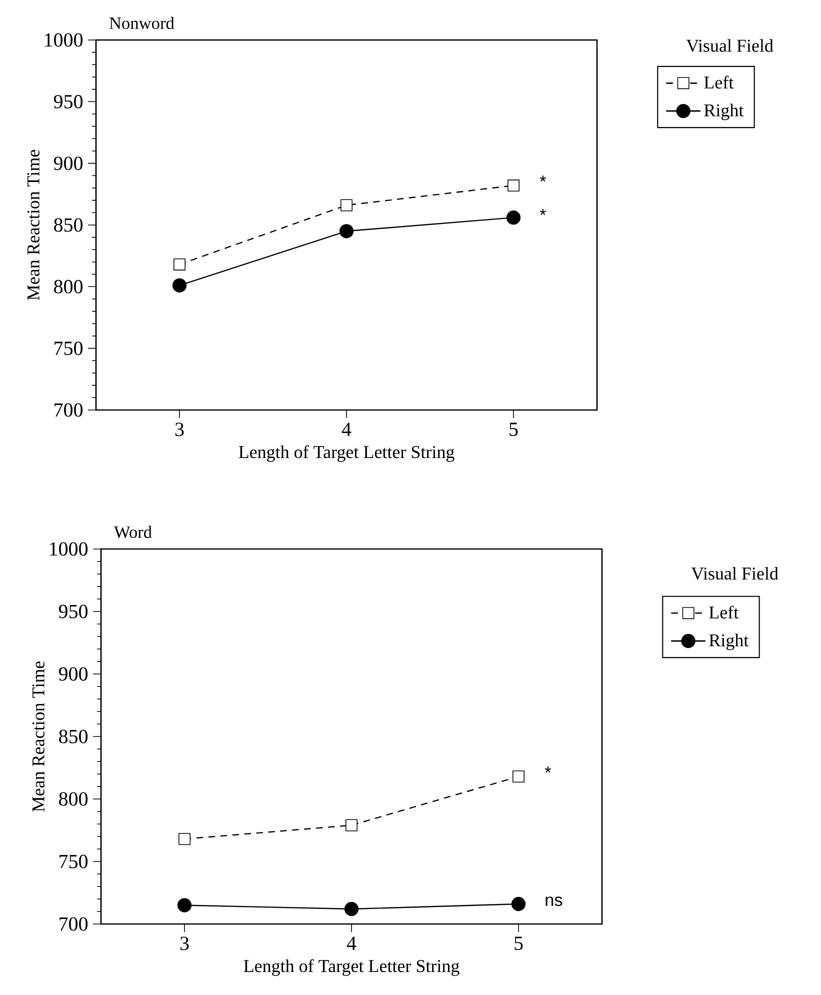 The height and width of the screenshot is (995, 821). I want to click on chart-title: Word, so click(133, 532).